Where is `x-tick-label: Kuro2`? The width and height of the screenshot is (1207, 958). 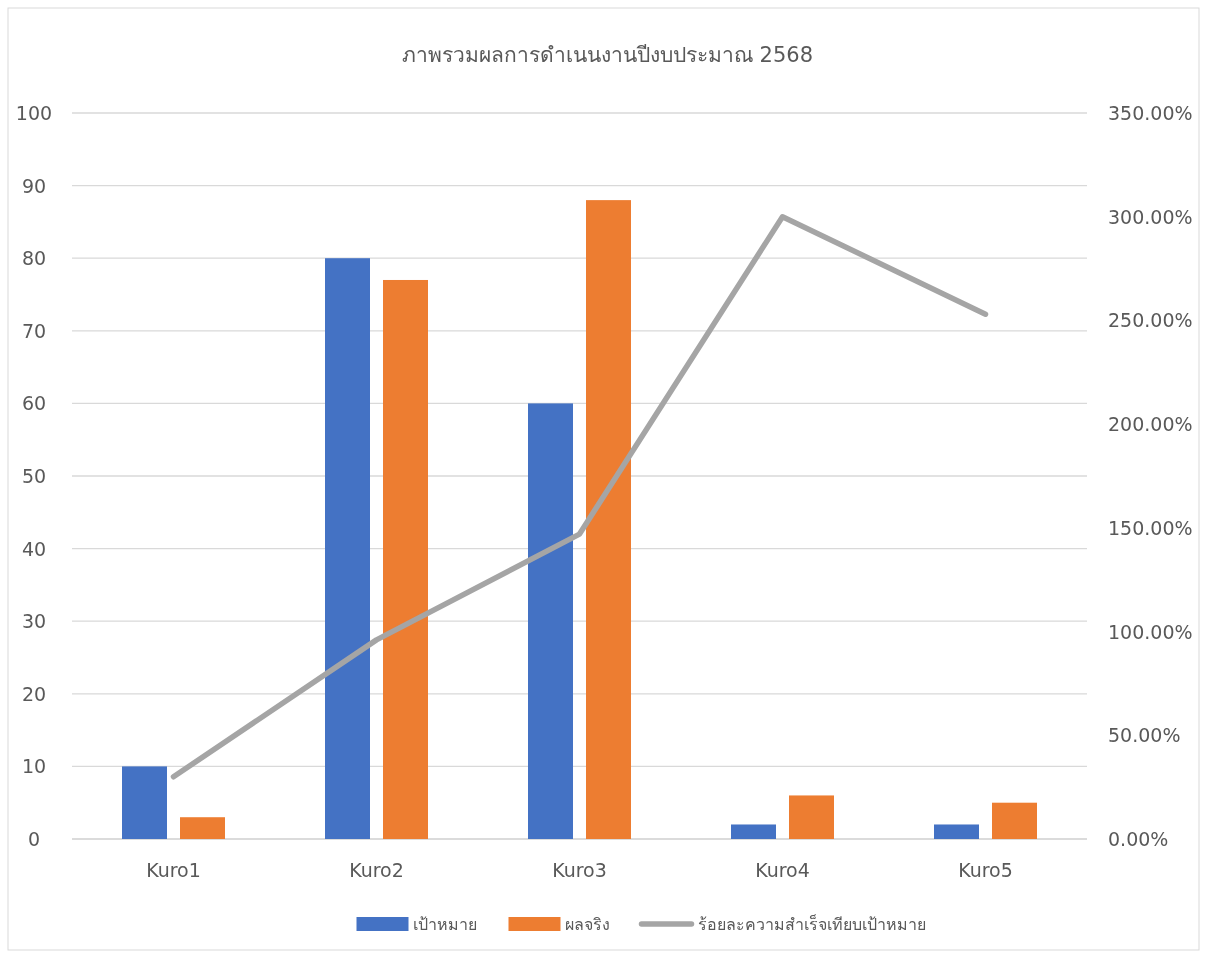 x-tick-label: Kuro2 is located at coordinates (376, 870).